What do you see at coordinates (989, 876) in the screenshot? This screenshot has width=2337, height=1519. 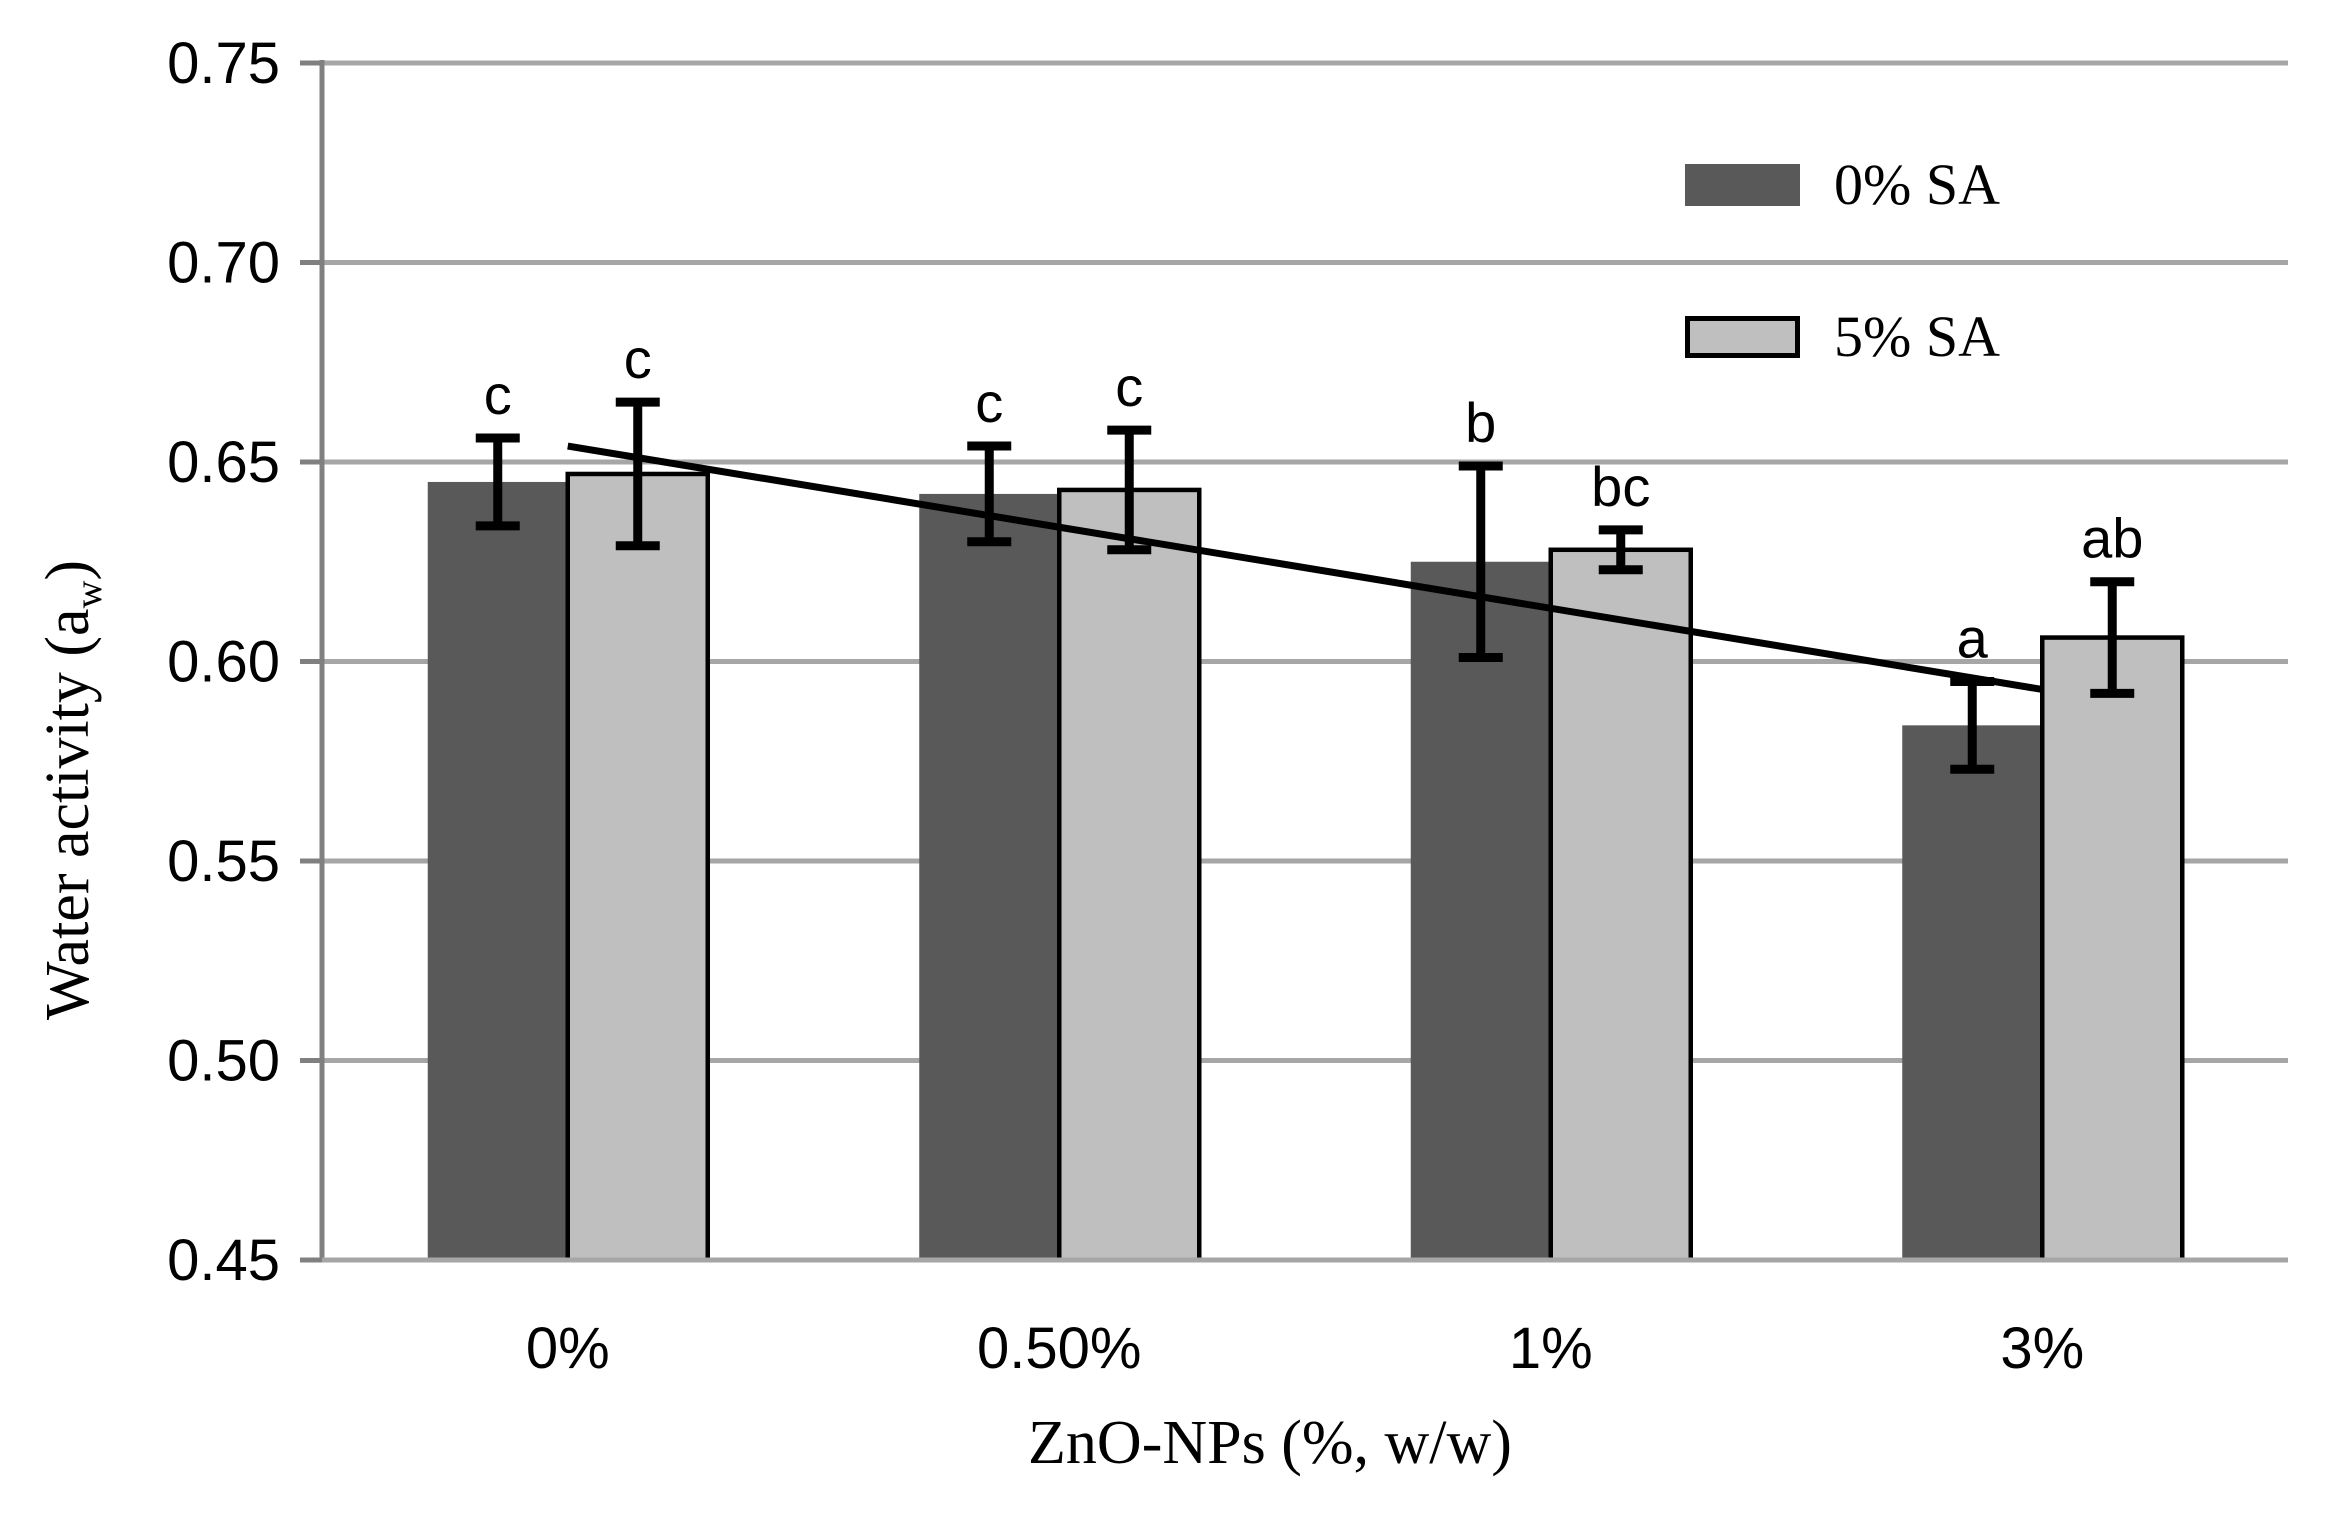 I see `bar-0-sa-0.50%` at bounding box center [989, 876].